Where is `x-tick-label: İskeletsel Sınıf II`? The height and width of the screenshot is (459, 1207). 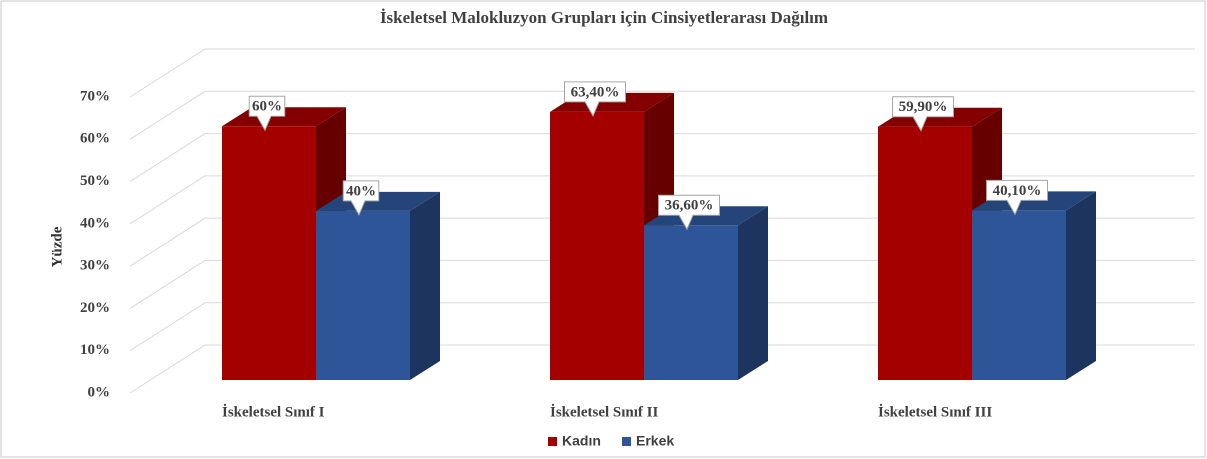 x-tick-label: İskeletsel Sınıf II is located at coordinates (604, 411).